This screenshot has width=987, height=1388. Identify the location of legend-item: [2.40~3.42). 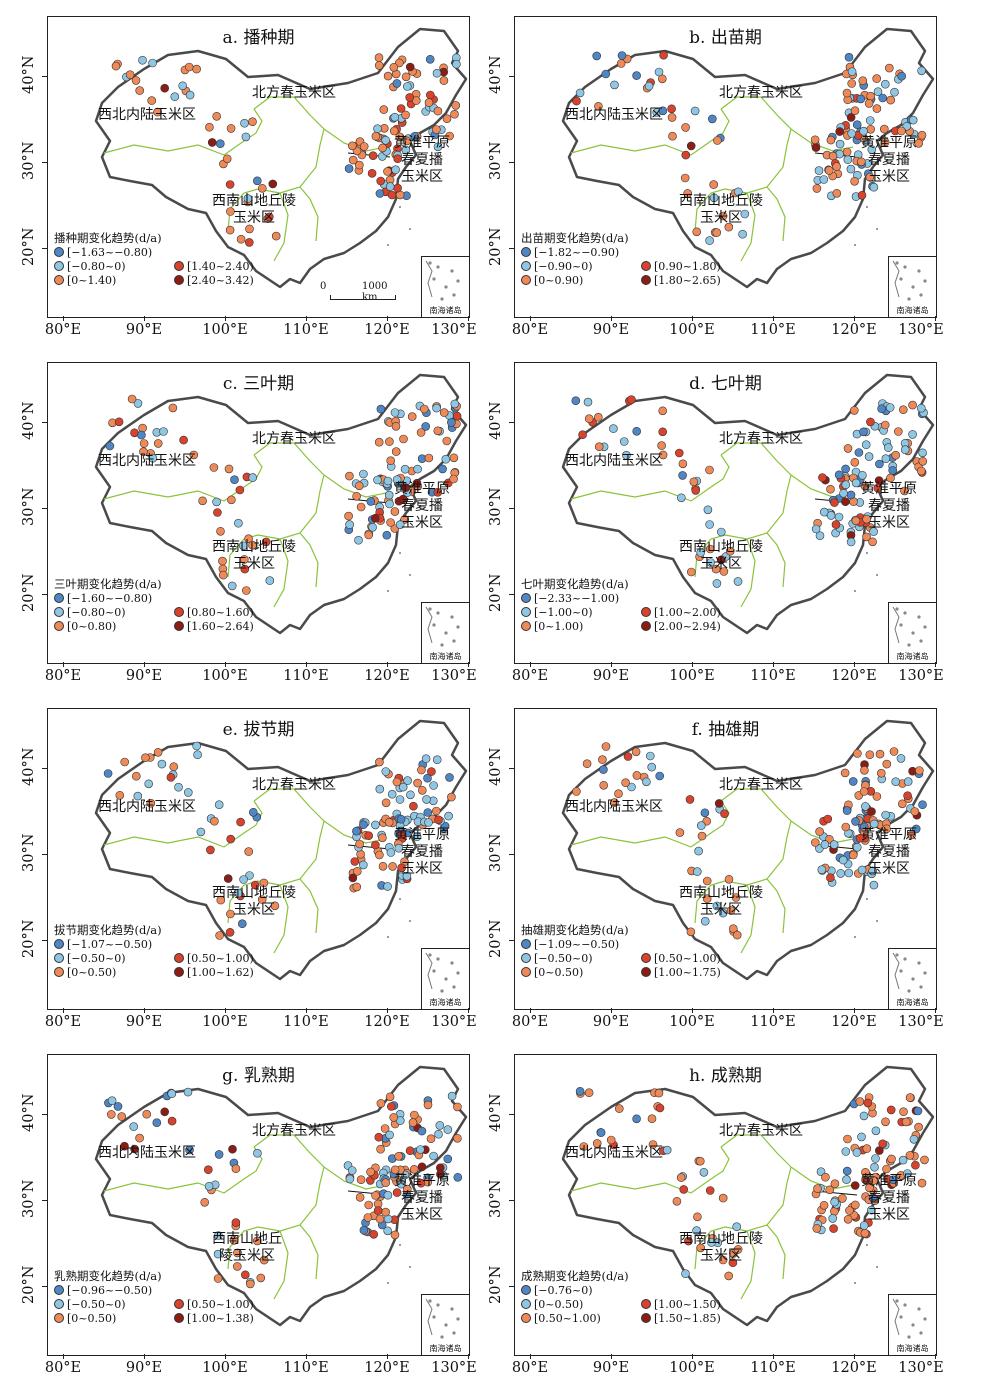
(214, 281).